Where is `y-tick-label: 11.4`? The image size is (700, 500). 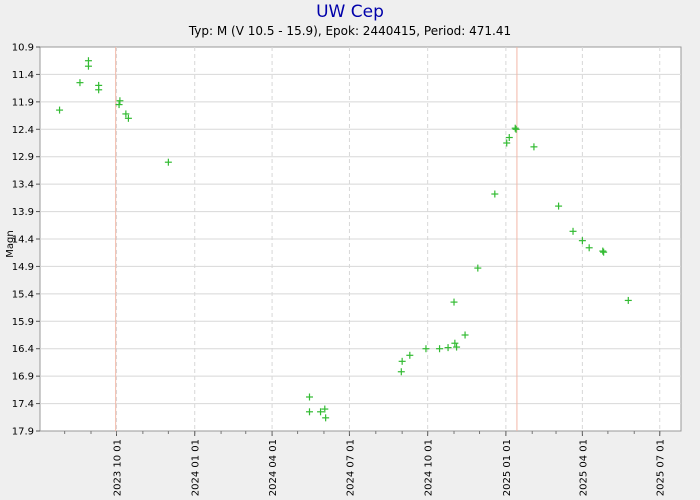 y-tick-label: 11.4 is located at coordinates (23, 75).